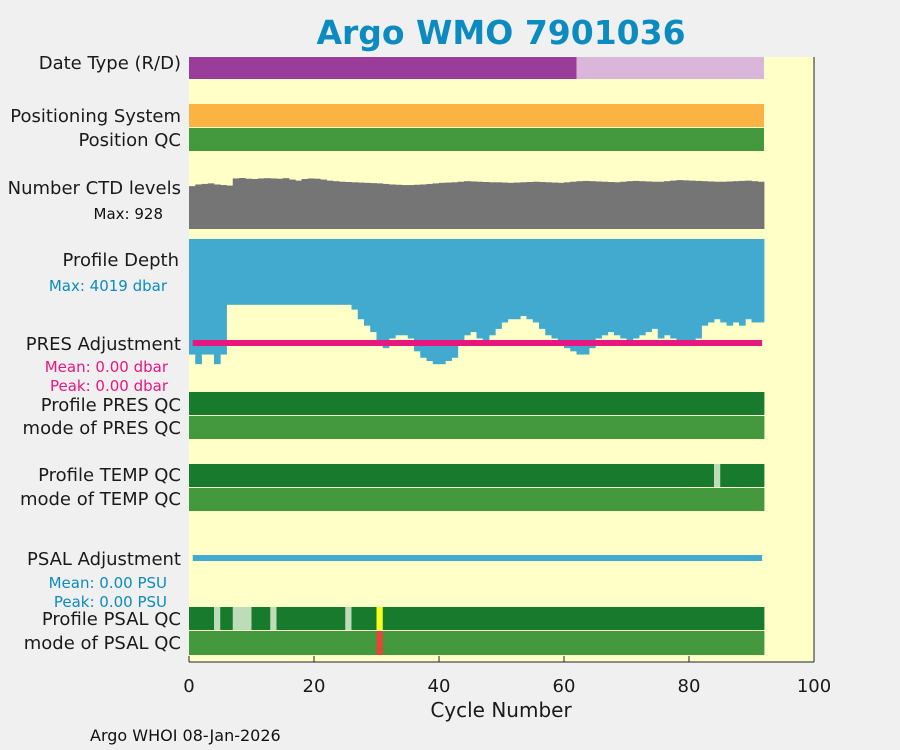  Describe the element at coordinates (107, 367) in the screenshot. I see `pres-mean-annotation: Mean: 0.00 dbar` at that location.